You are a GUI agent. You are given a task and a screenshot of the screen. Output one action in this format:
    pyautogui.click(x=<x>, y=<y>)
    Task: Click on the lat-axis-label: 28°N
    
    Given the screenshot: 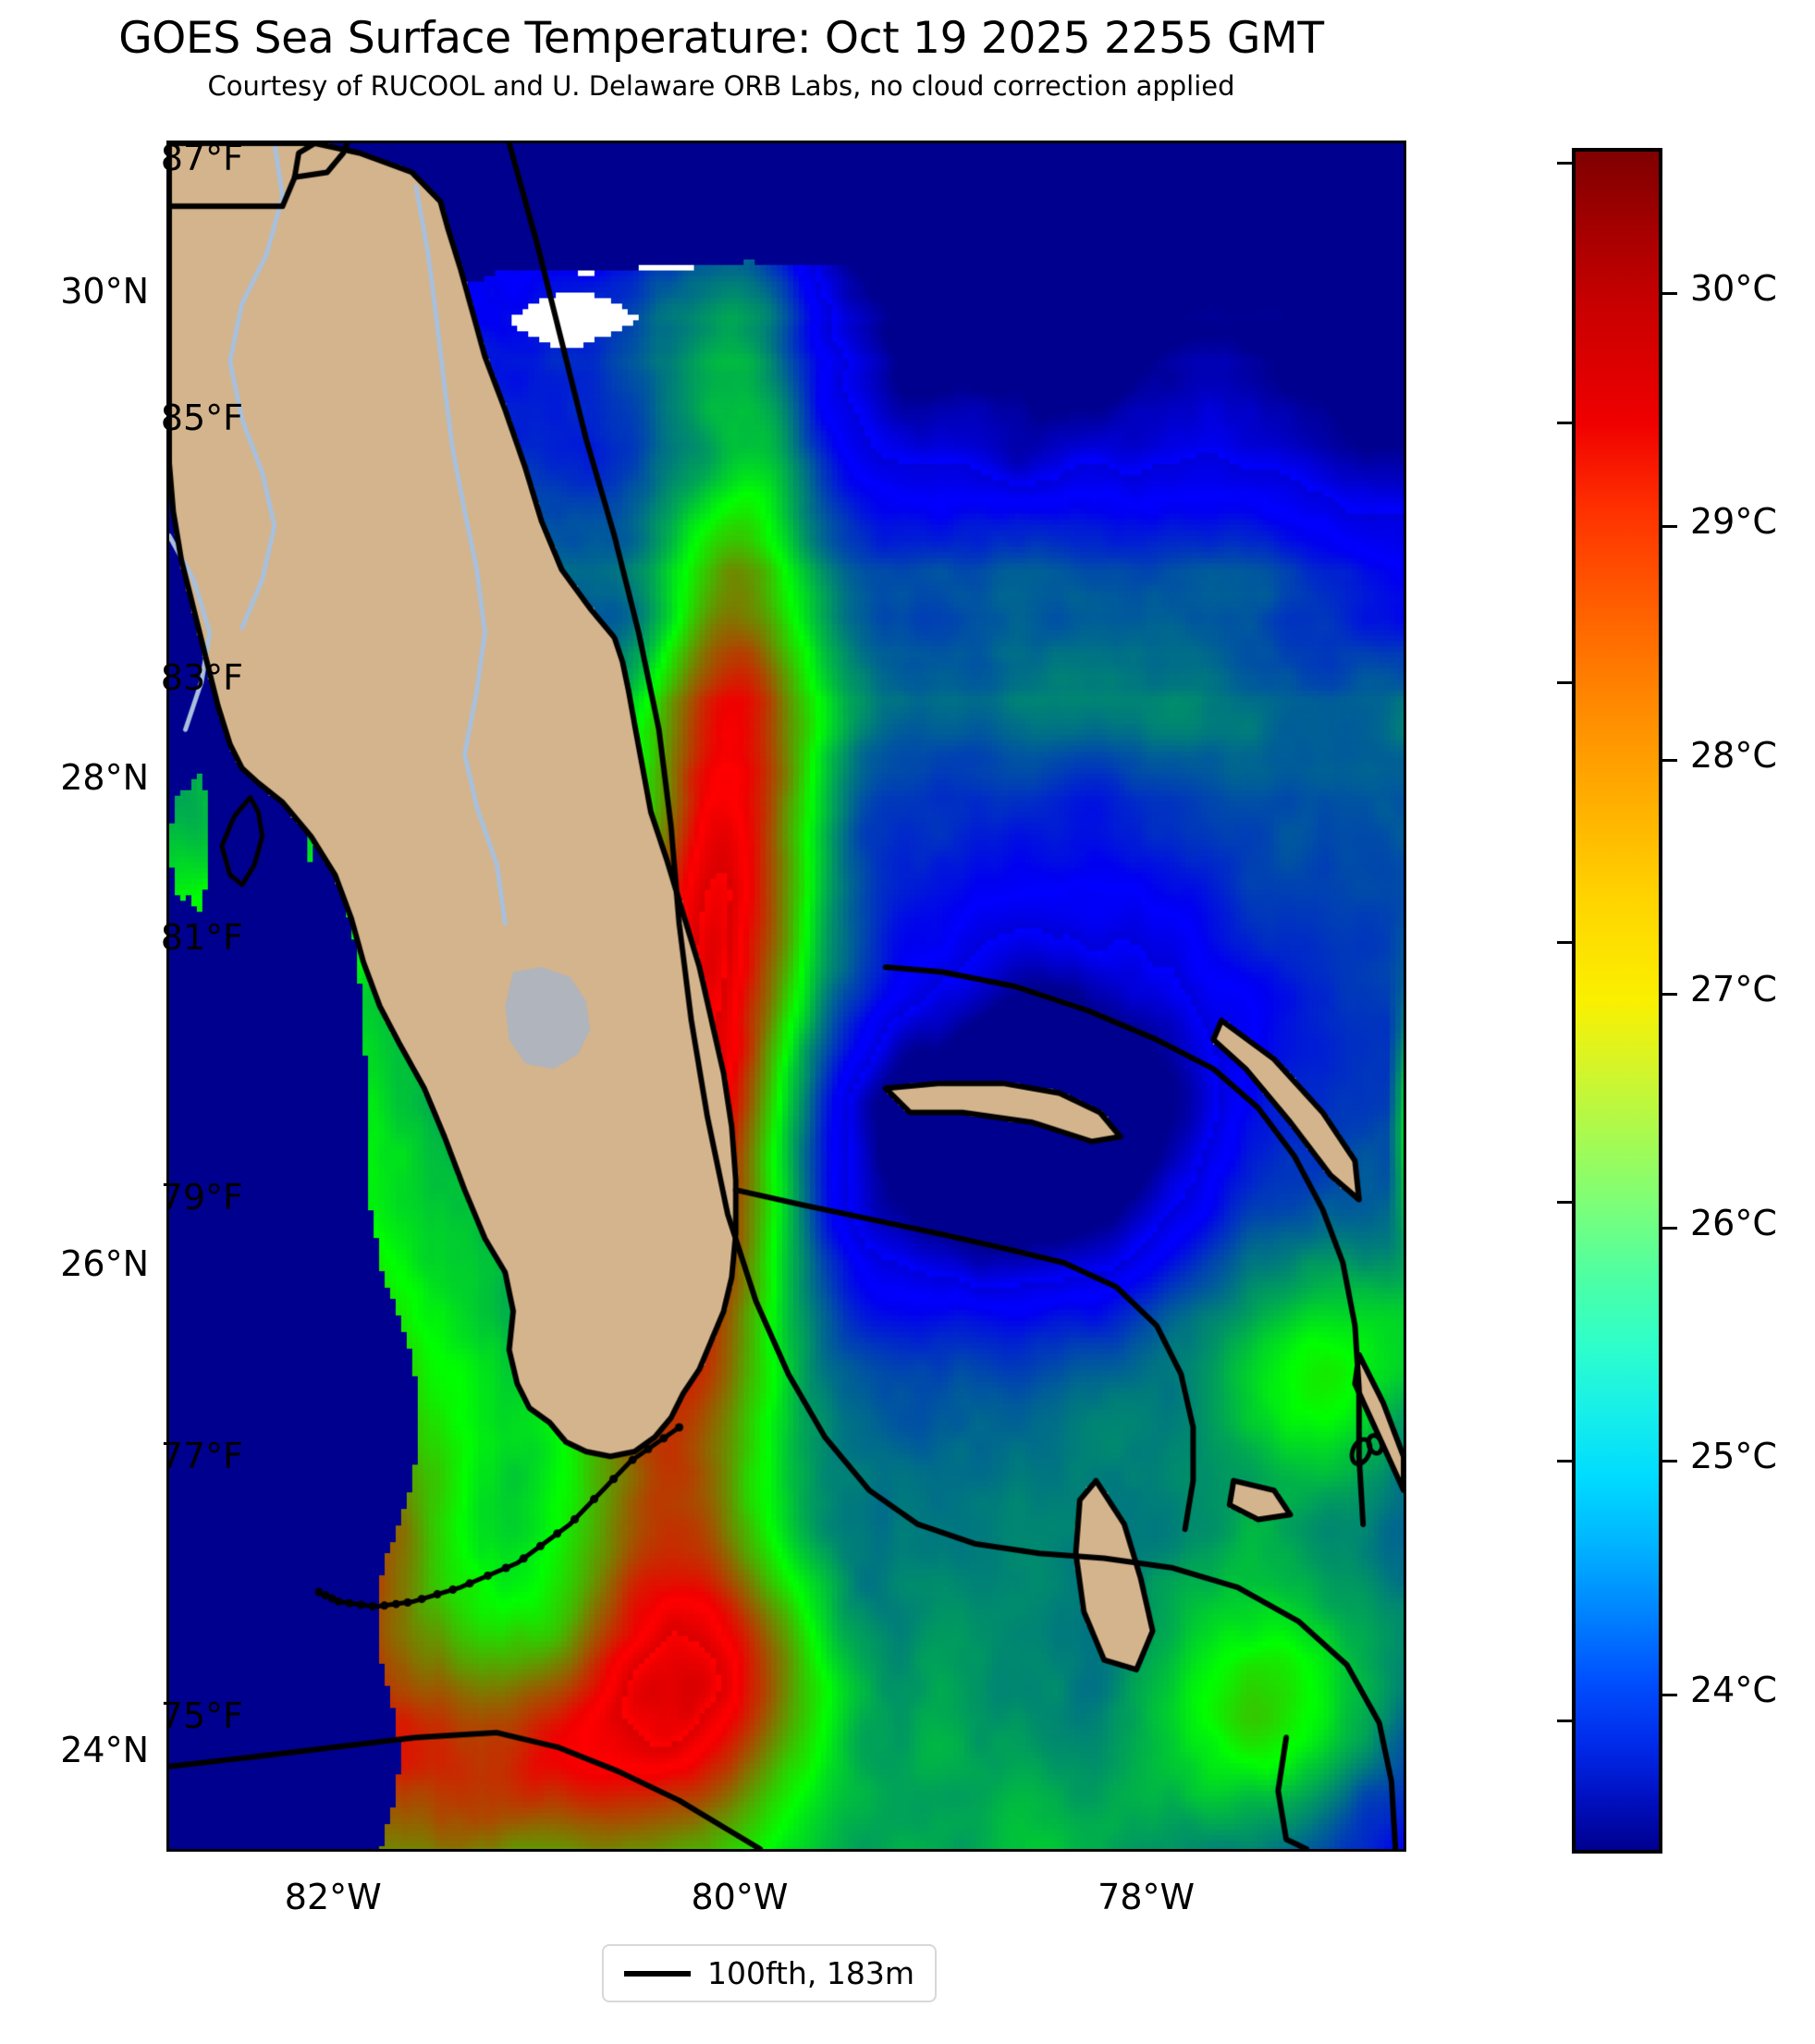 What is the action you would take?
    pyautogui.click(x=104, y=777)
    